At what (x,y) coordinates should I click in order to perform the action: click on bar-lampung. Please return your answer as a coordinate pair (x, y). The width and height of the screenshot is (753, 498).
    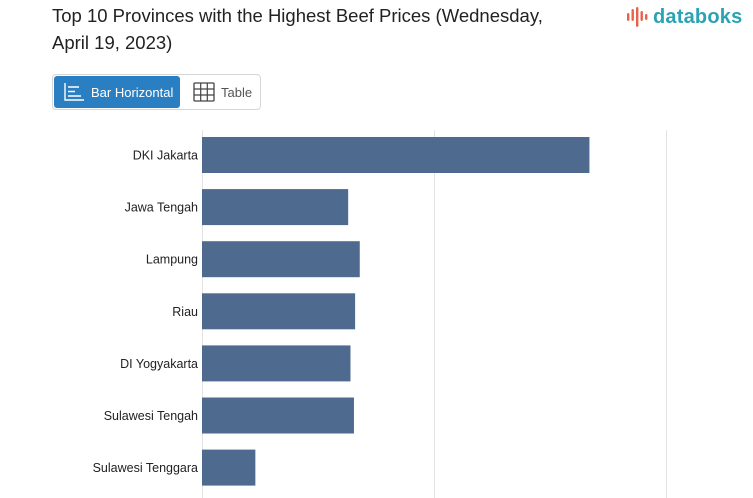
    Looking at the image, I should click on (281, 259).